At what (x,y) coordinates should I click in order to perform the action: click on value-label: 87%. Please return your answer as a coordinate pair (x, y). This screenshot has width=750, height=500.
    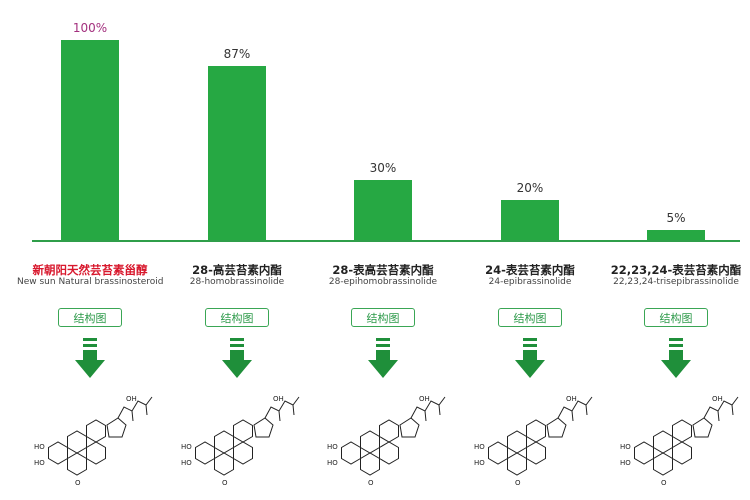
    Looking at the image, I should click on (237, 54).